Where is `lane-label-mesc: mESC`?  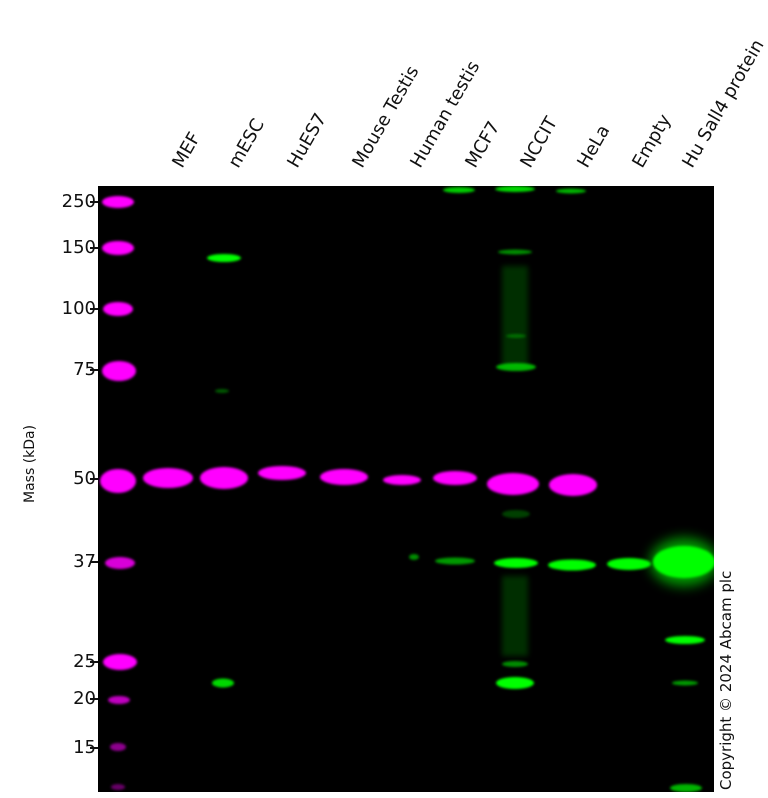
lane-label-mesc: mESC is located at coordinates (246, 143).